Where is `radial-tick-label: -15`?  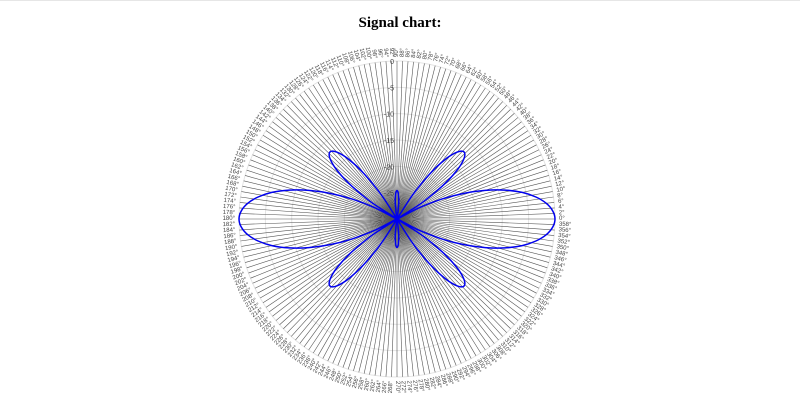
radial-tick-label: -15 is located at coordinates (389, 141).